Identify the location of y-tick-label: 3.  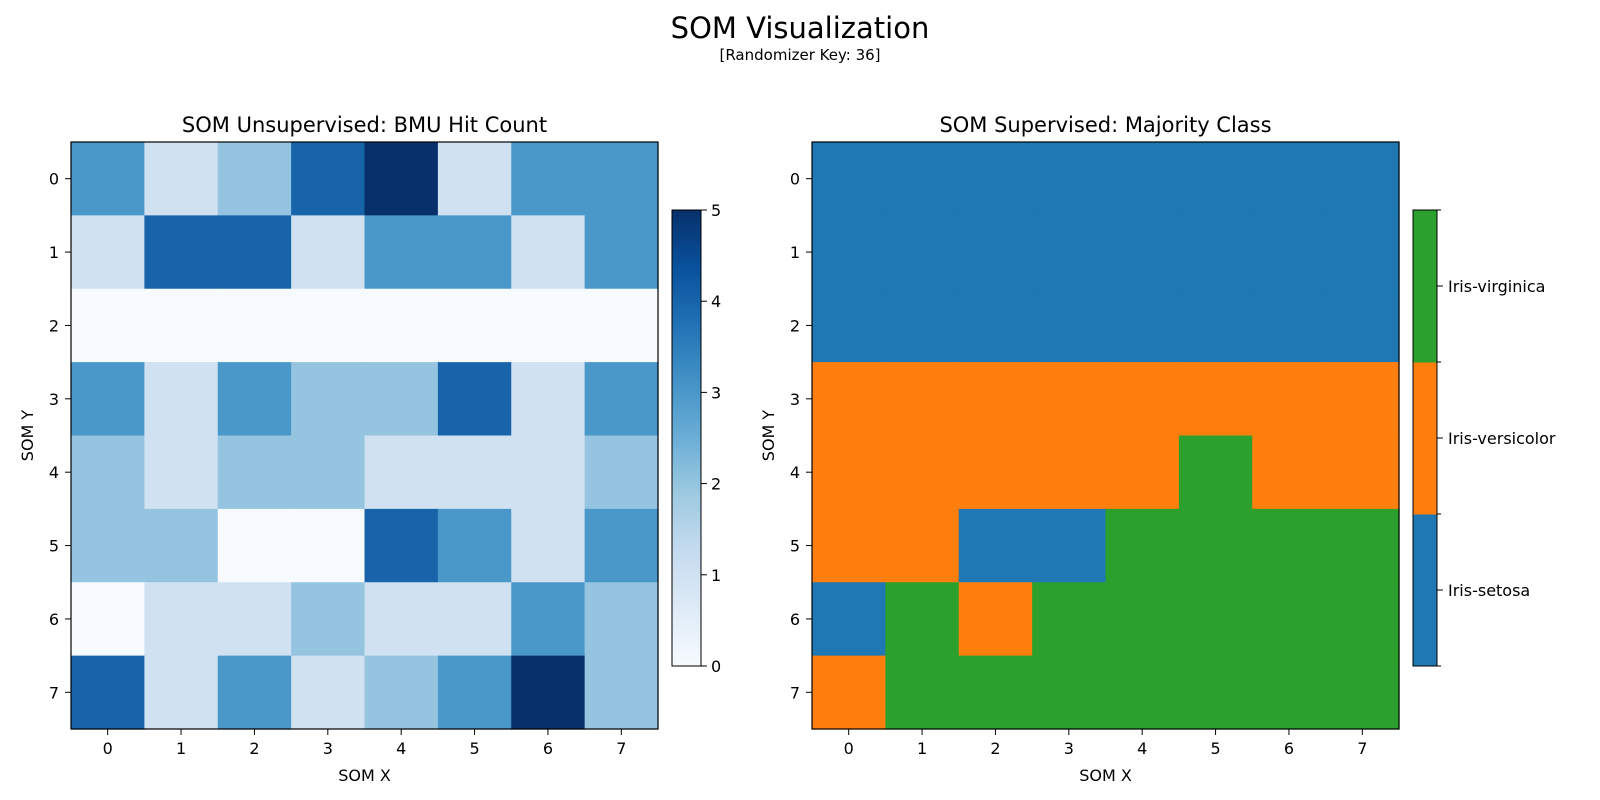
(54, 399).